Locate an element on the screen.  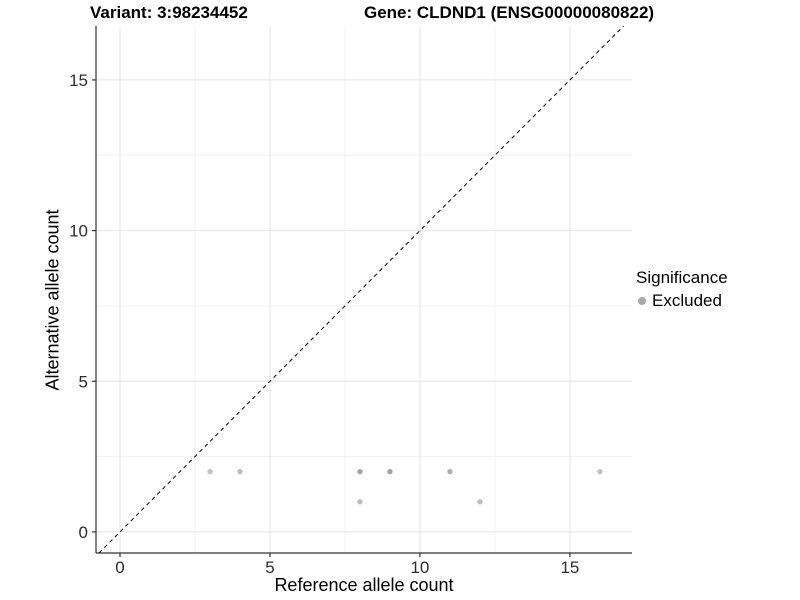
legend-item-label: Excluded is located at coordinates (687, 300).